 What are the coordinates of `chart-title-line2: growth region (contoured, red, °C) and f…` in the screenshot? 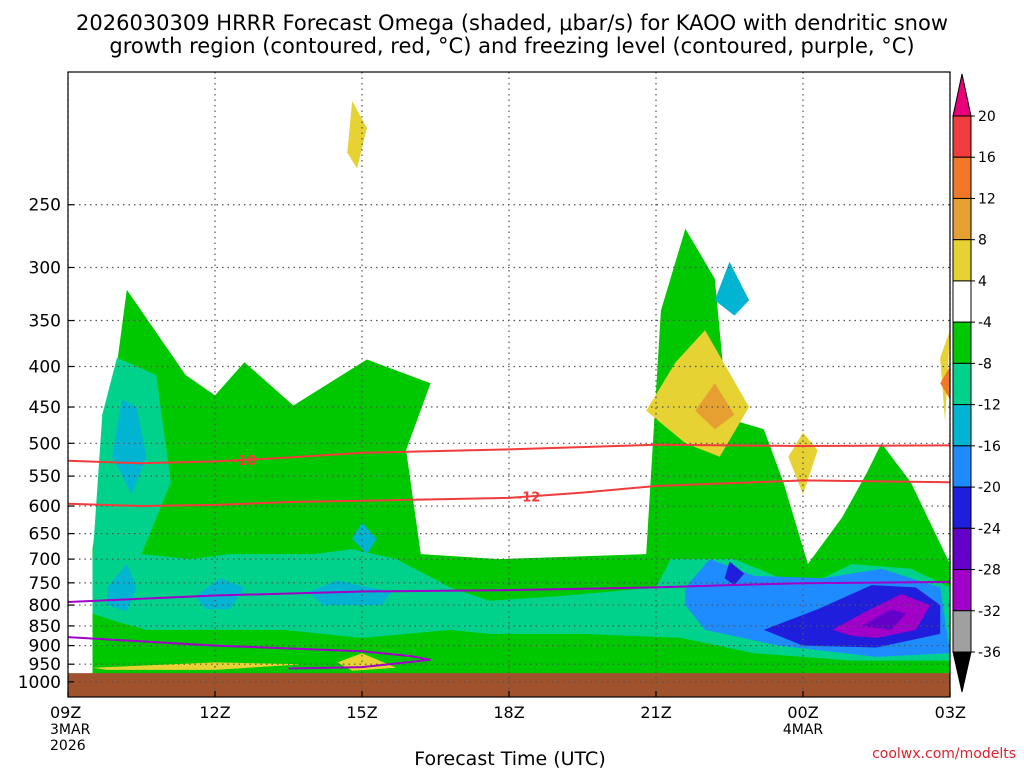 It's located at (511, 46).